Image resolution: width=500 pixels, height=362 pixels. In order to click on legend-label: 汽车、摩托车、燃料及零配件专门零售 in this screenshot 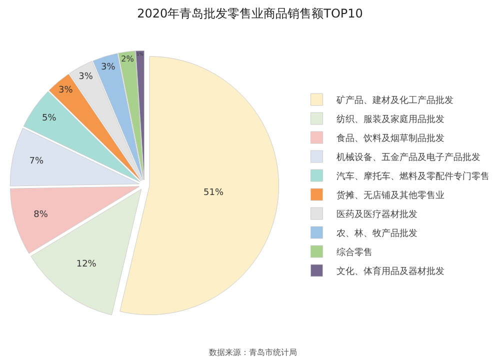, I will do `click(413, 176)`.